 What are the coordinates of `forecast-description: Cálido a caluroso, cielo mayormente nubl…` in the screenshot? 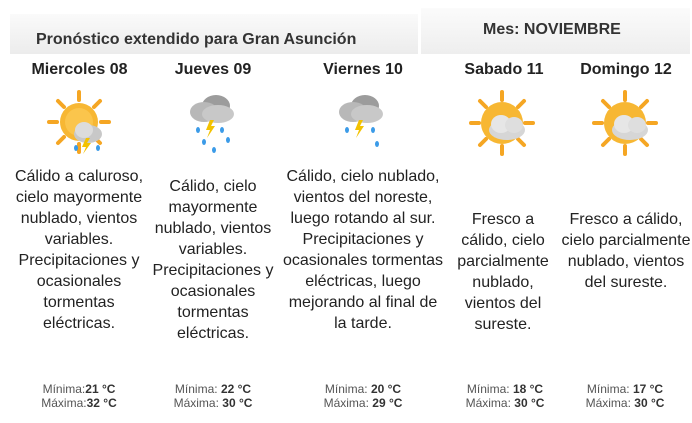 It's located at (79, 250).